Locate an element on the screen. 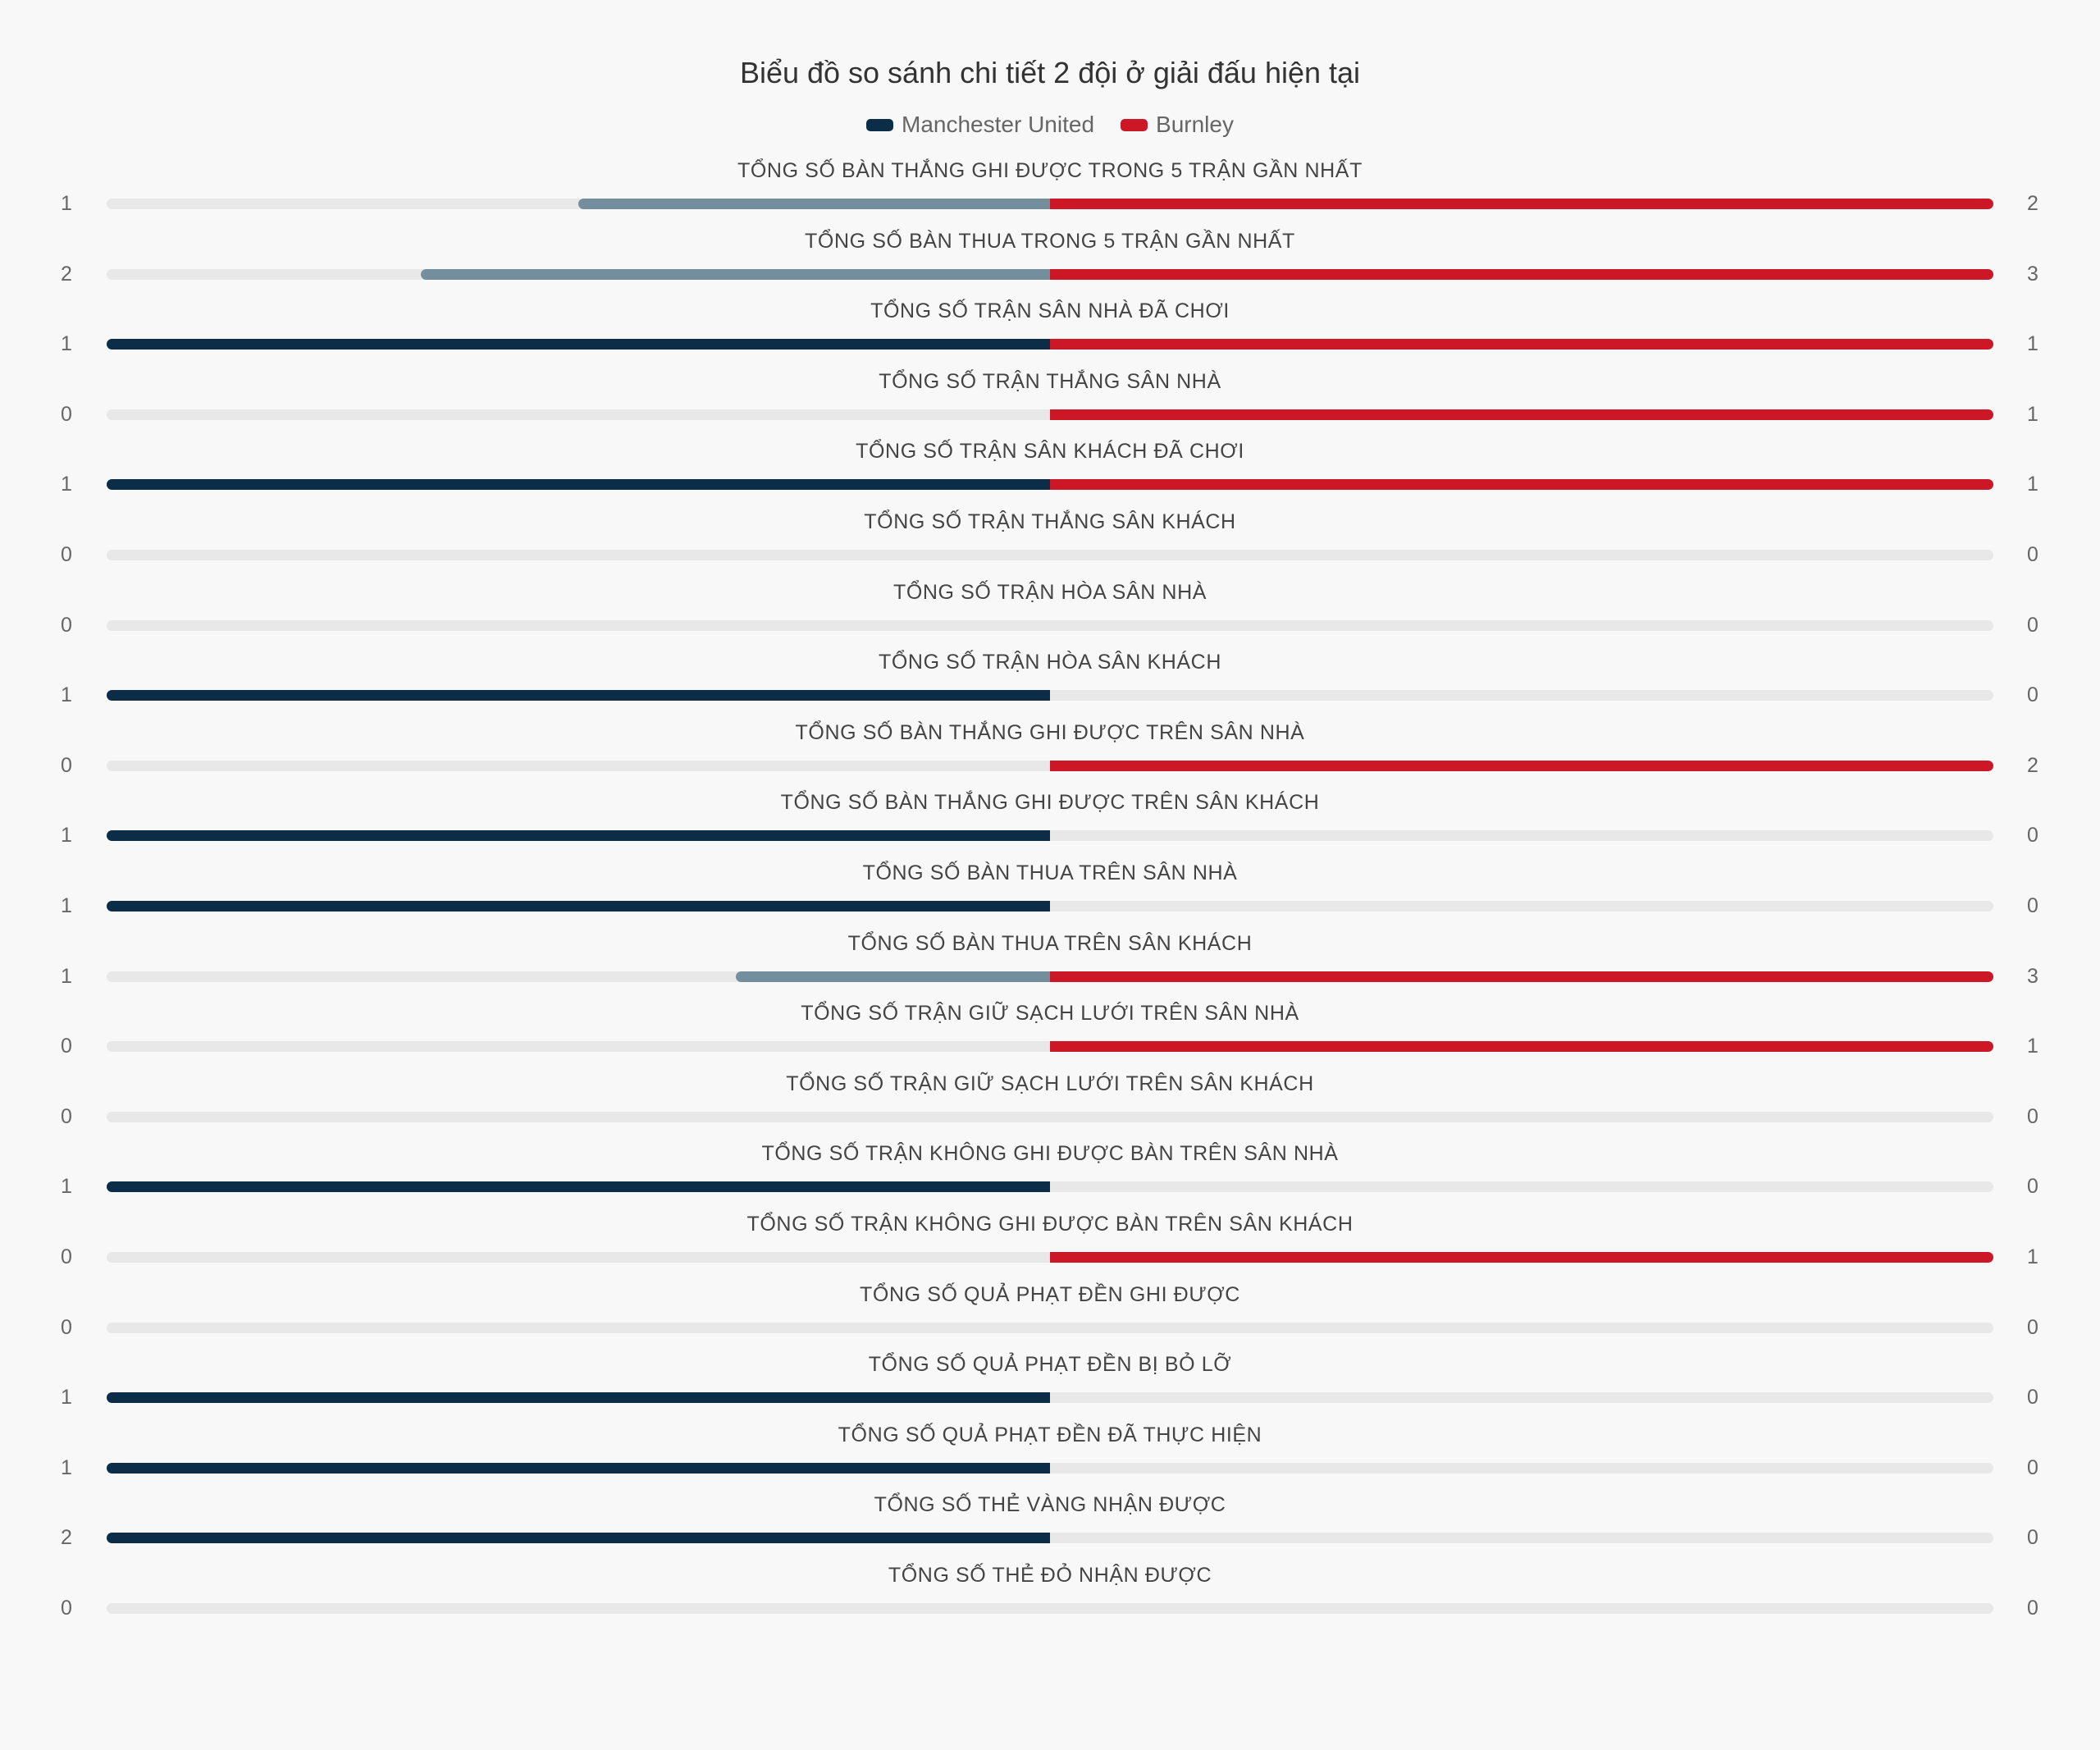  stat-label: TỔNG SỐ QUẢ PHẠT ĐỀN GHI ĐƯỢC is located at coordinates (1050, 1294).